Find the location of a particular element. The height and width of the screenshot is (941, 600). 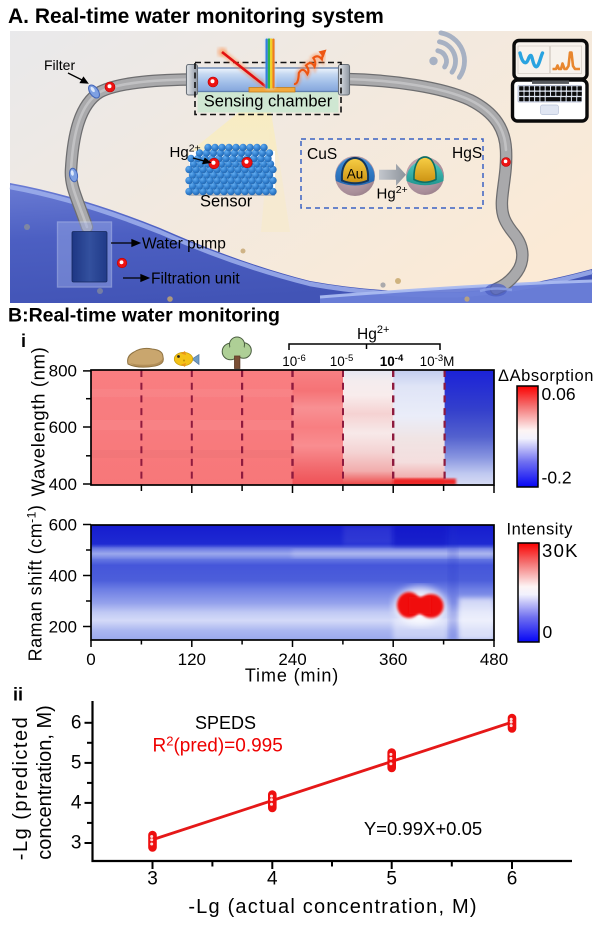

svg-text: 30K is located at coordinates (560, 550).